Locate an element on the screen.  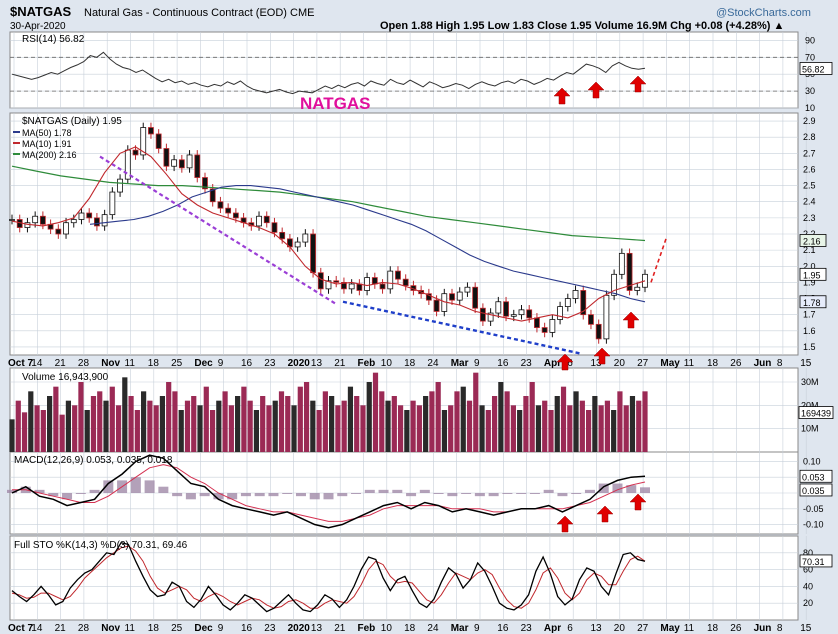
rsi-y-tick: 70 is located at coordinates (810, 57).